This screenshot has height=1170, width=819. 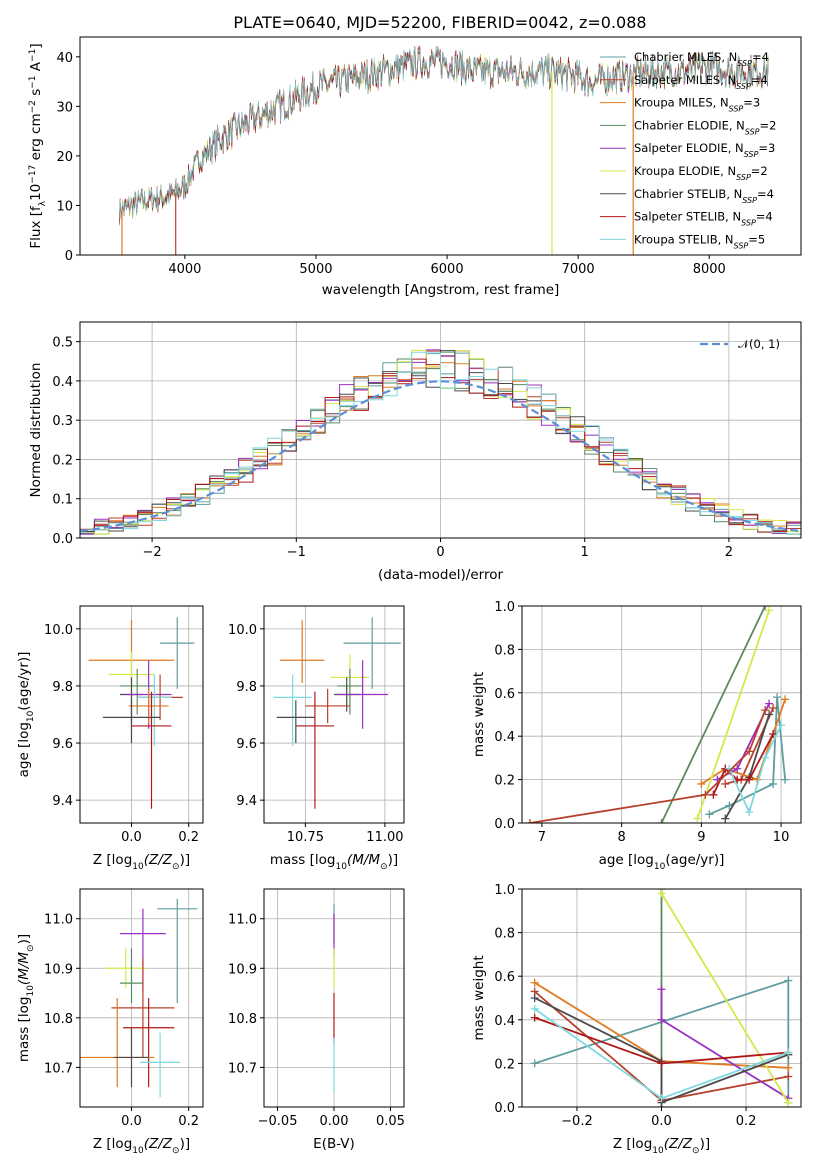 What do you see at coordinates (703, 219) in the screenshot?
I see `legend-entry: Salpeter STELIB, NSSP=4` at bounding box center [703, 219].